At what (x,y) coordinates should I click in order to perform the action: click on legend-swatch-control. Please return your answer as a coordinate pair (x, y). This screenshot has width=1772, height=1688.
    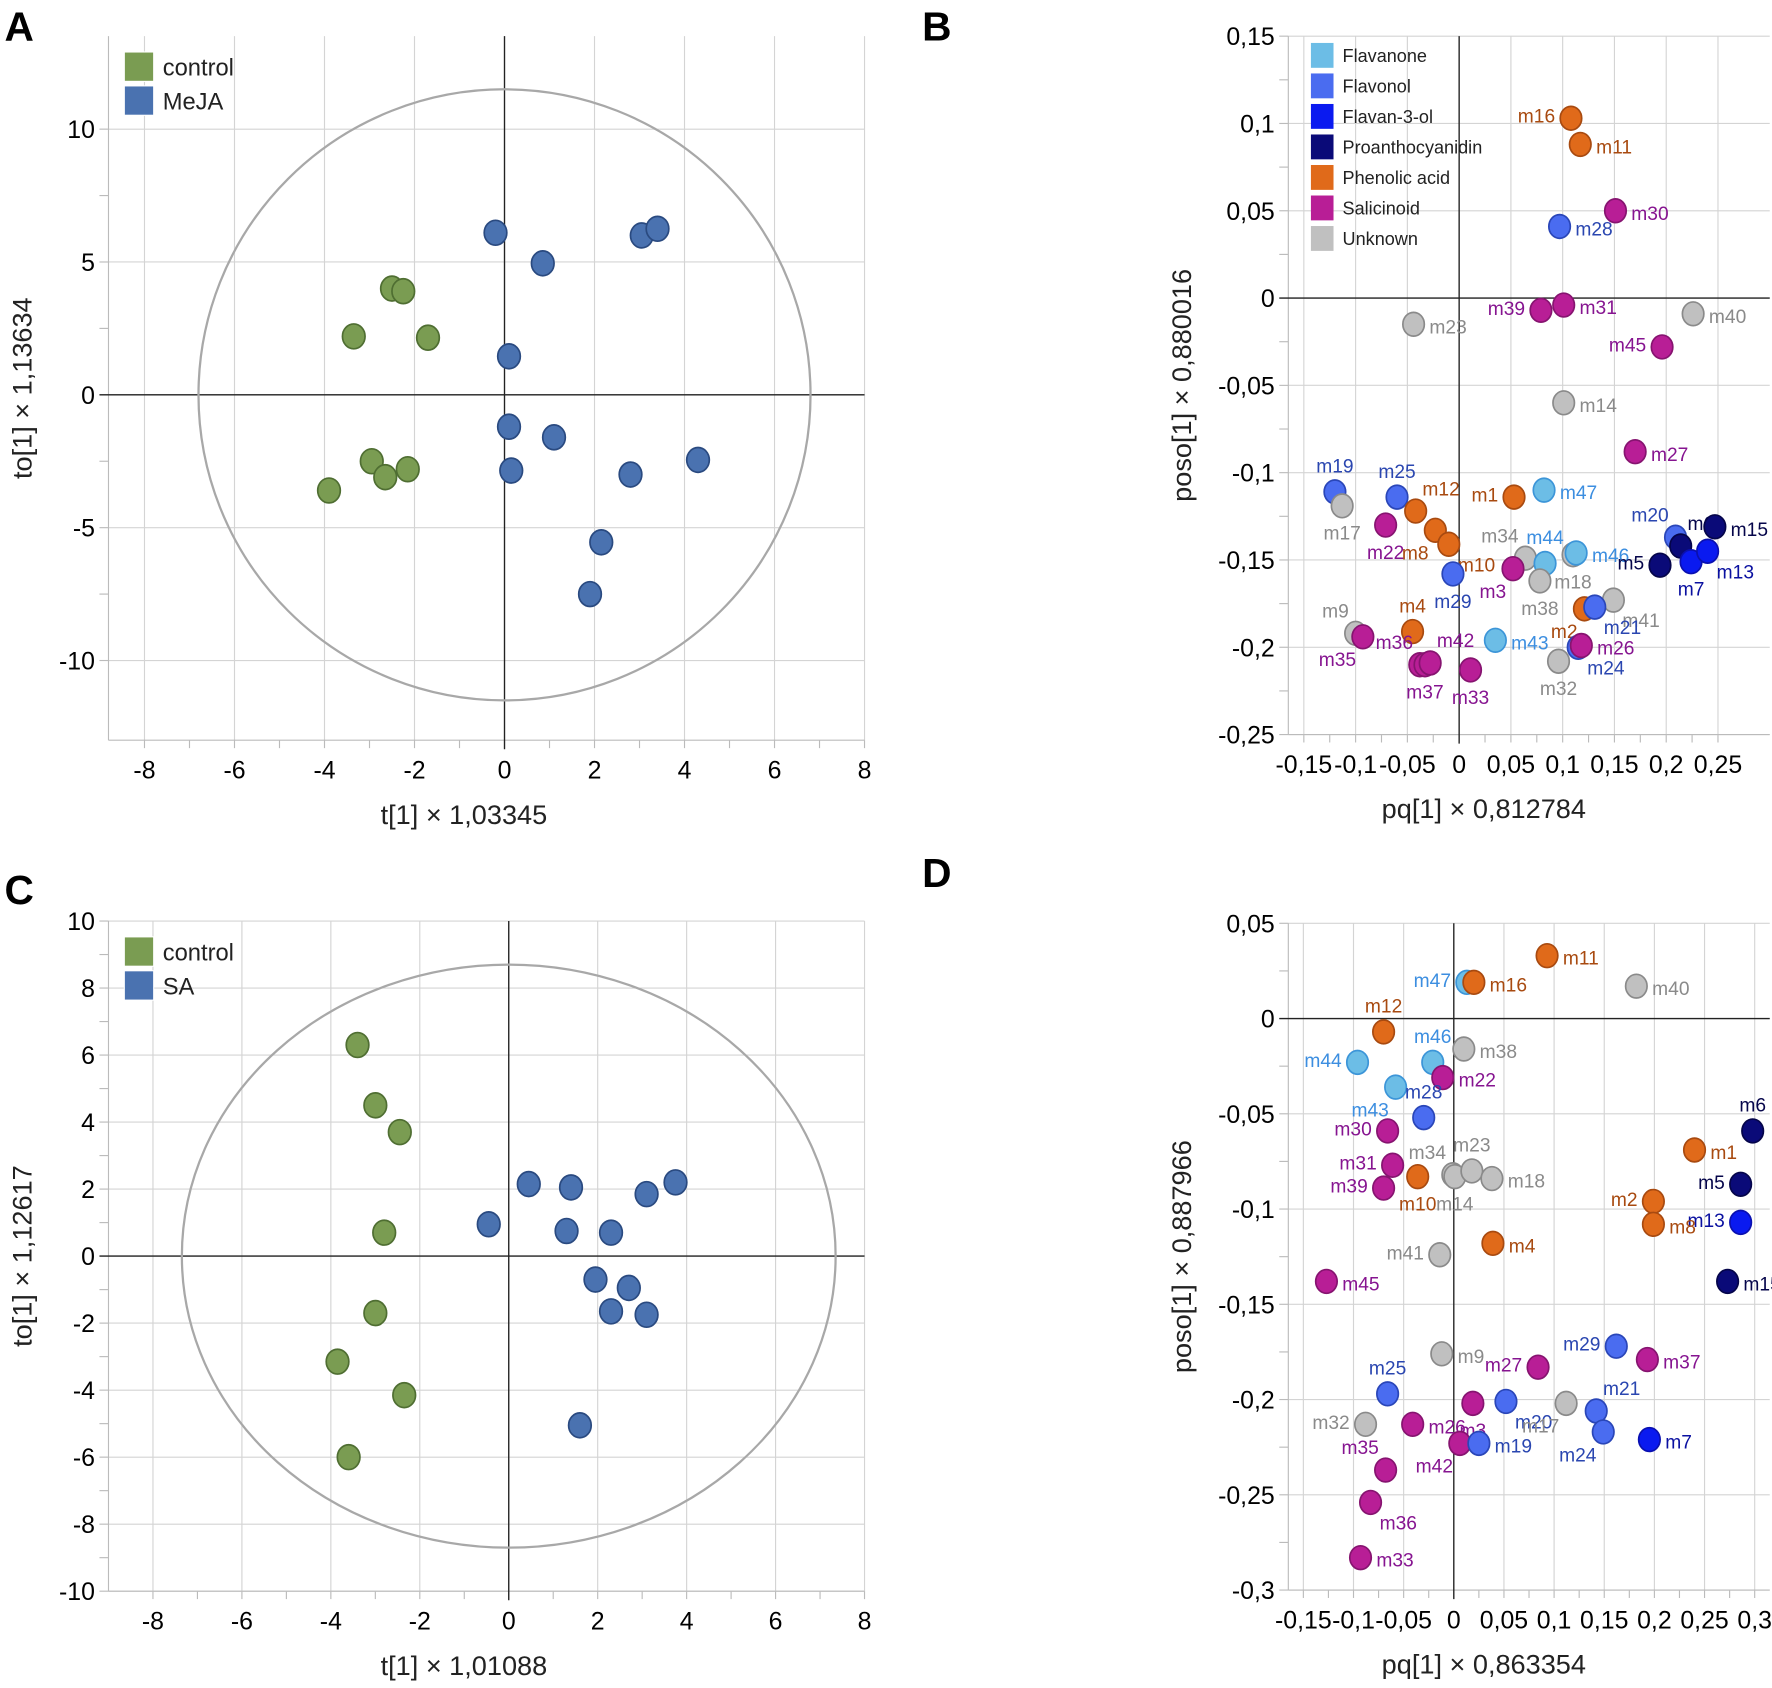
    Looking at the image, I should click on (139, 951).